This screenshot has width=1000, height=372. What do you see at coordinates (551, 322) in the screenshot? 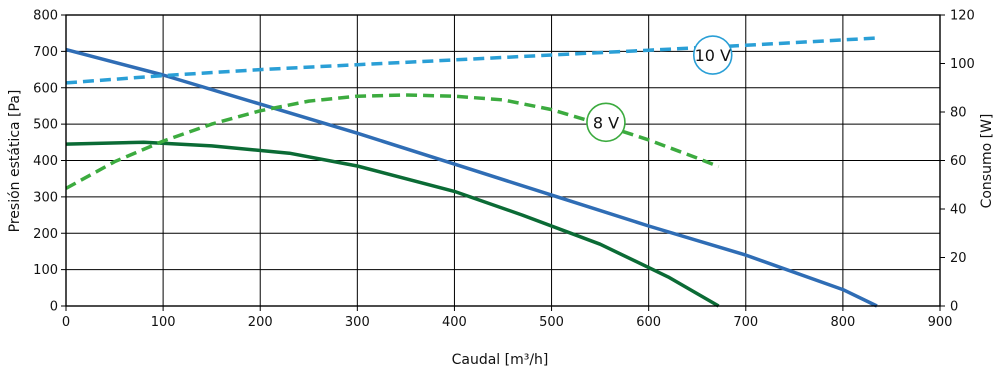
I see `x-tick-label: 500` at bounding box center [551, 322].